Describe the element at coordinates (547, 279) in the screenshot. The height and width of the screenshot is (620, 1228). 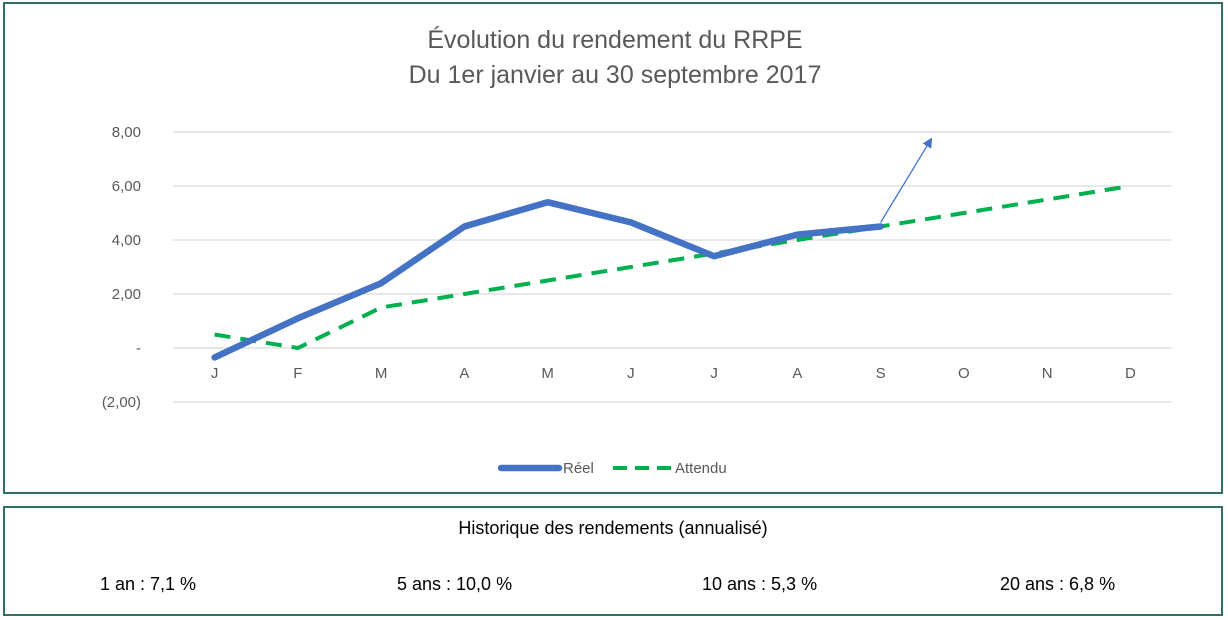
I see `series-line-rel` at that location.